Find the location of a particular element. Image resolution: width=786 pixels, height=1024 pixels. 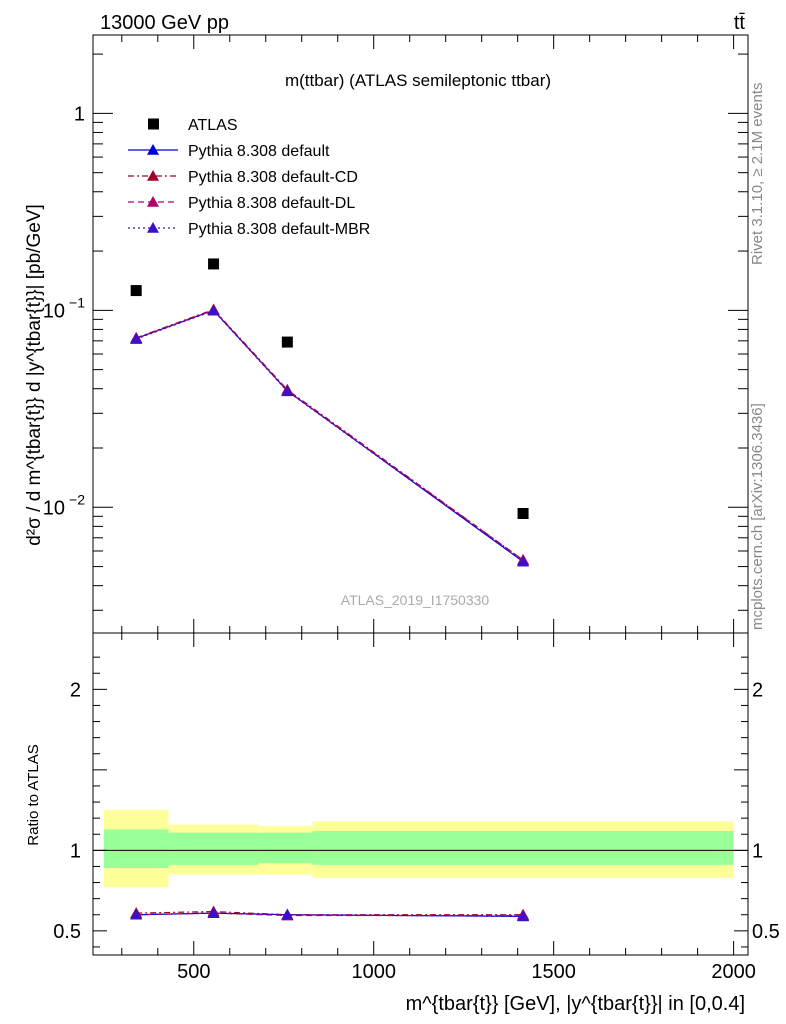

legend-label: Pythia 8.308 default-CD is located at coordinates (273, 177).